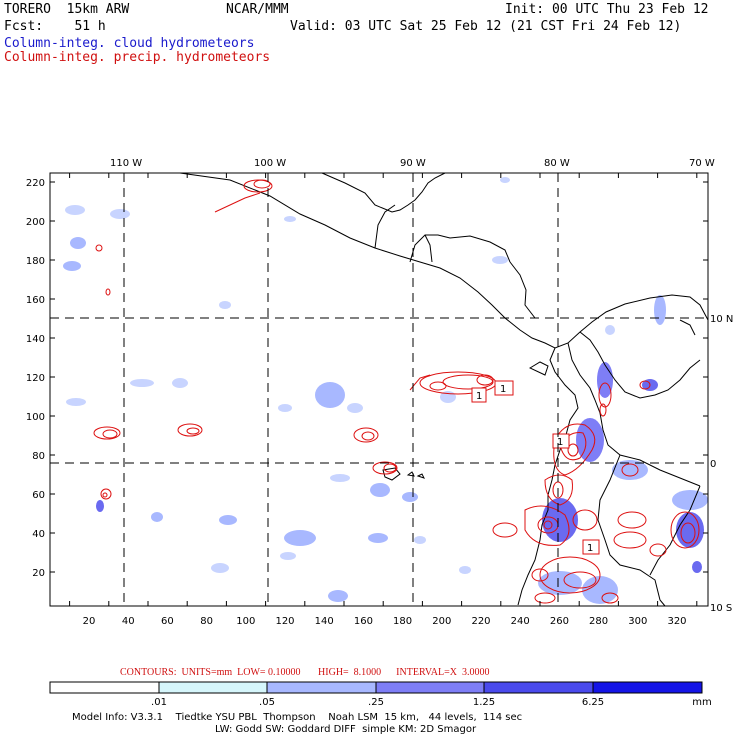  What do you see at coordinates (557, 163) in the screenshot?
I see `lon-label: 80 W` at bounding box center [557, 163].